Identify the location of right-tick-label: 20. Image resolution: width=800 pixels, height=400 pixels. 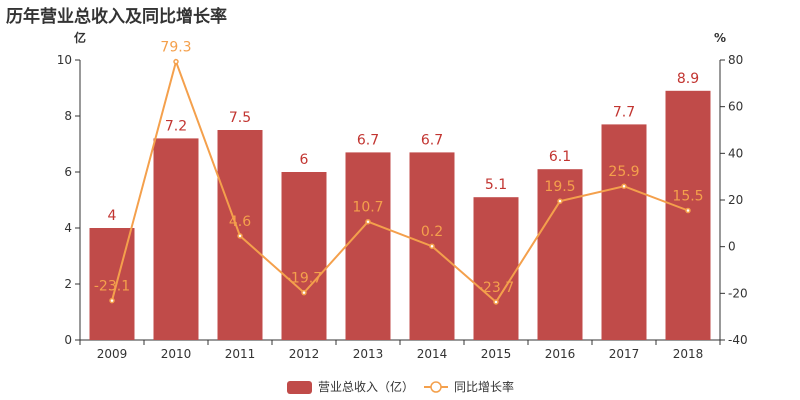
(735, 200).